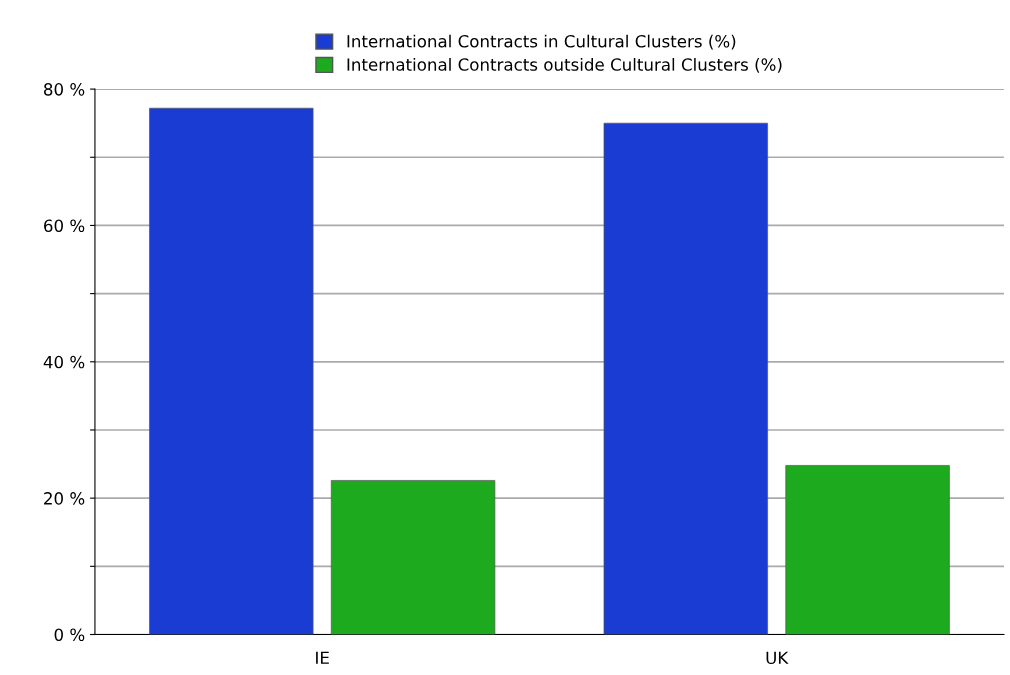 The width and height of the screenshot is (1010, 675). Describe the element at coordinates (564, 65) in the screenshot. I see `legend-label: International Contracts outside Cultural Clusters (%)` at that location.